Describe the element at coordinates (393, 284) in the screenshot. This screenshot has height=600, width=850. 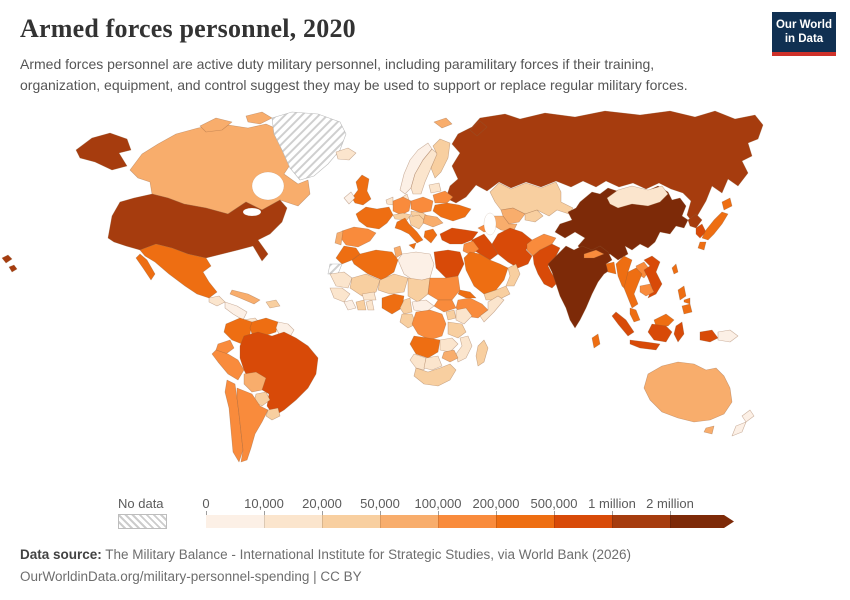
I see `country-niger` at that location.